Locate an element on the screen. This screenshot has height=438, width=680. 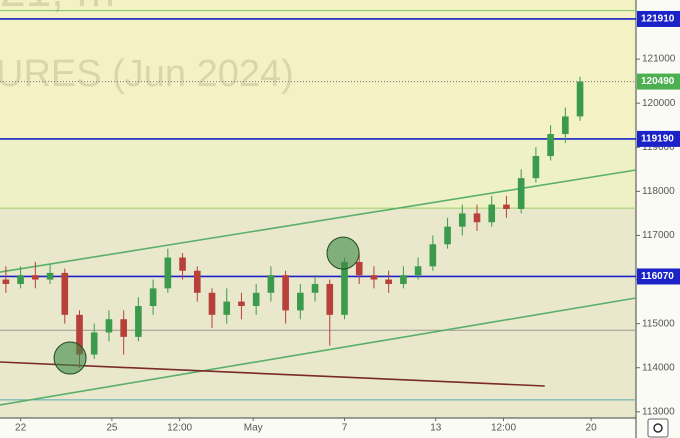
y-tick-label: 115000 is located at coordinates (658, 323).